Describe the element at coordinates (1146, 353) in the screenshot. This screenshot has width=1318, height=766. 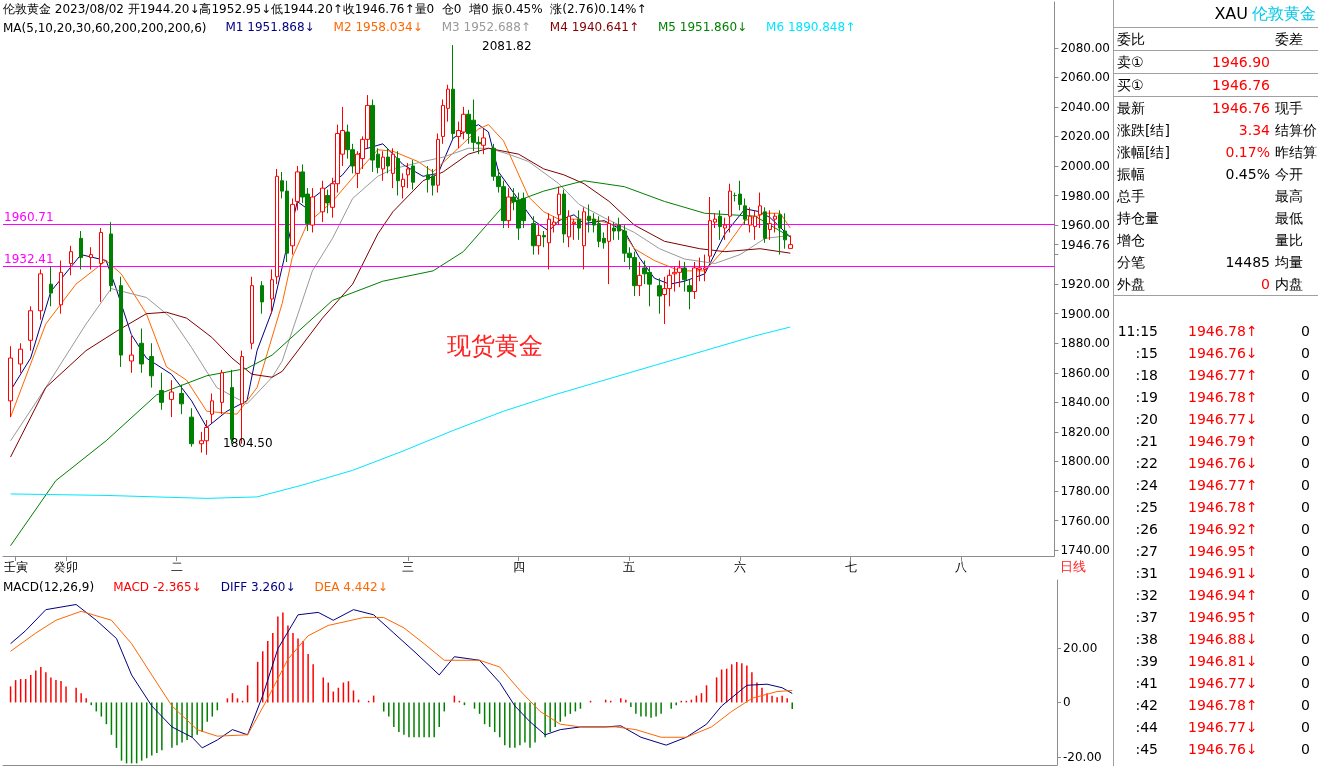
I see `category-label: :15` at that location.